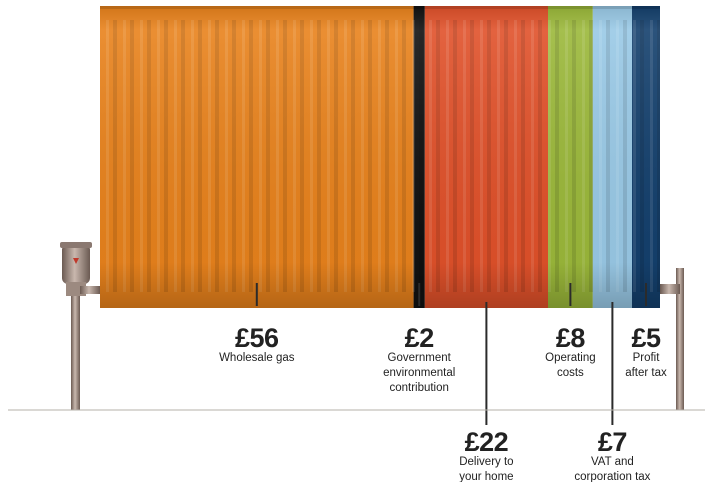 The image size is (711, 482). I want to click on amount-operating-costs: £8, so click(571, 338).